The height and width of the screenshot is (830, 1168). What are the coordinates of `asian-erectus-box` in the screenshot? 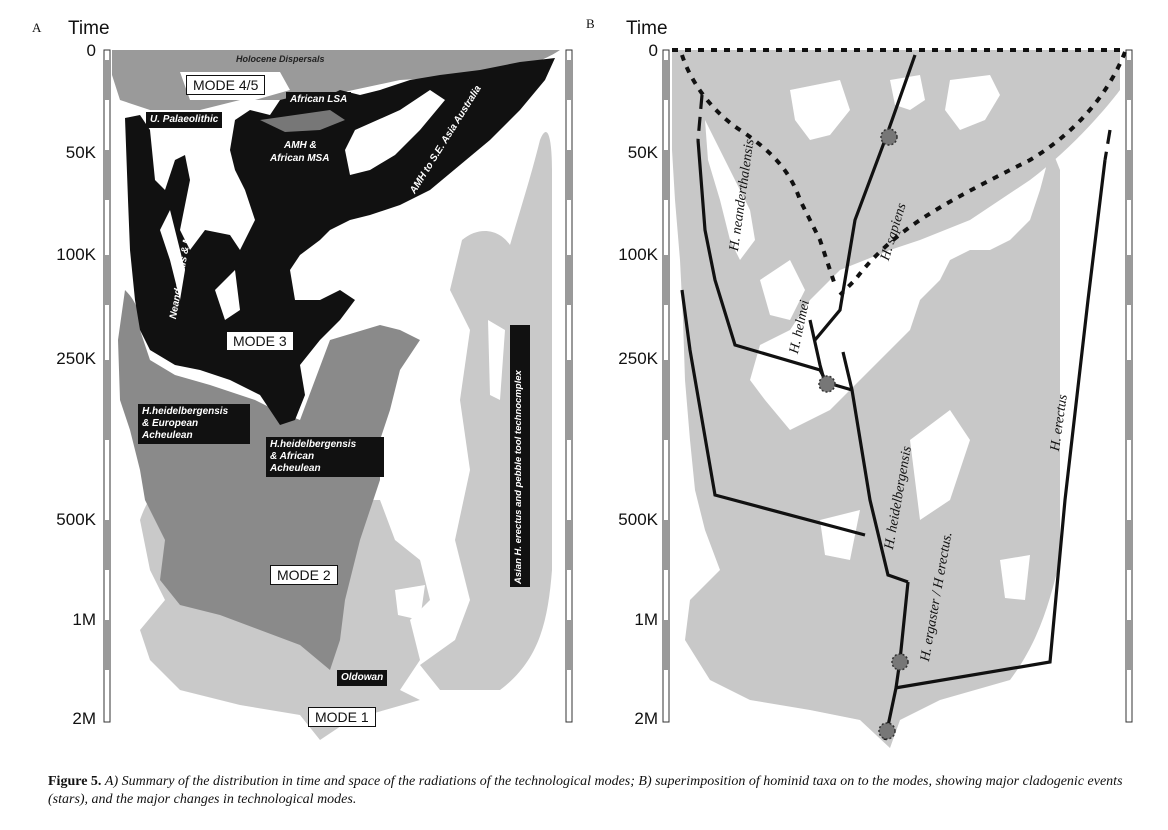 It's located at (520, 456).